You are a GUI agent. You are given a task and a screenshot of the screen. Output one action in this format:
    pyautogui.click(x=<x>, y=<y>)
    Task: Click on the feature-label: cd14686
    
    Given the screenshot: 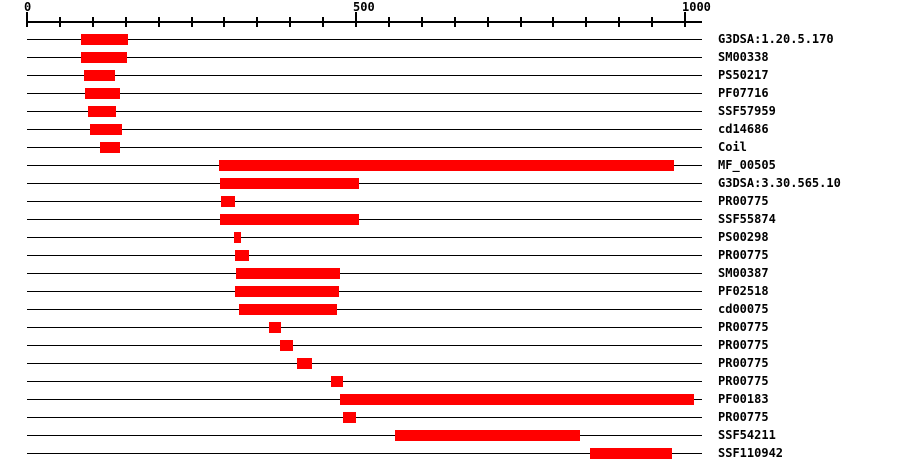 What is the action you would take?
    pyautogui.click(x=743, y=129)
    